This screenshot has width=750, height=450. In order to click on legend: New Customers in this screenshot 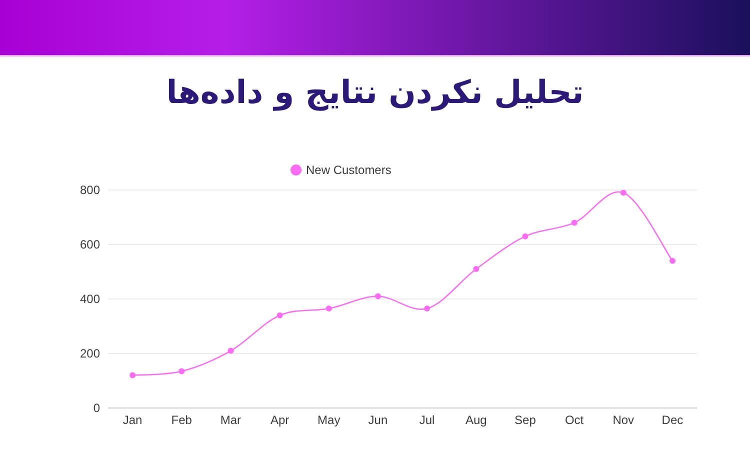, I will do `click(341, 170)`.